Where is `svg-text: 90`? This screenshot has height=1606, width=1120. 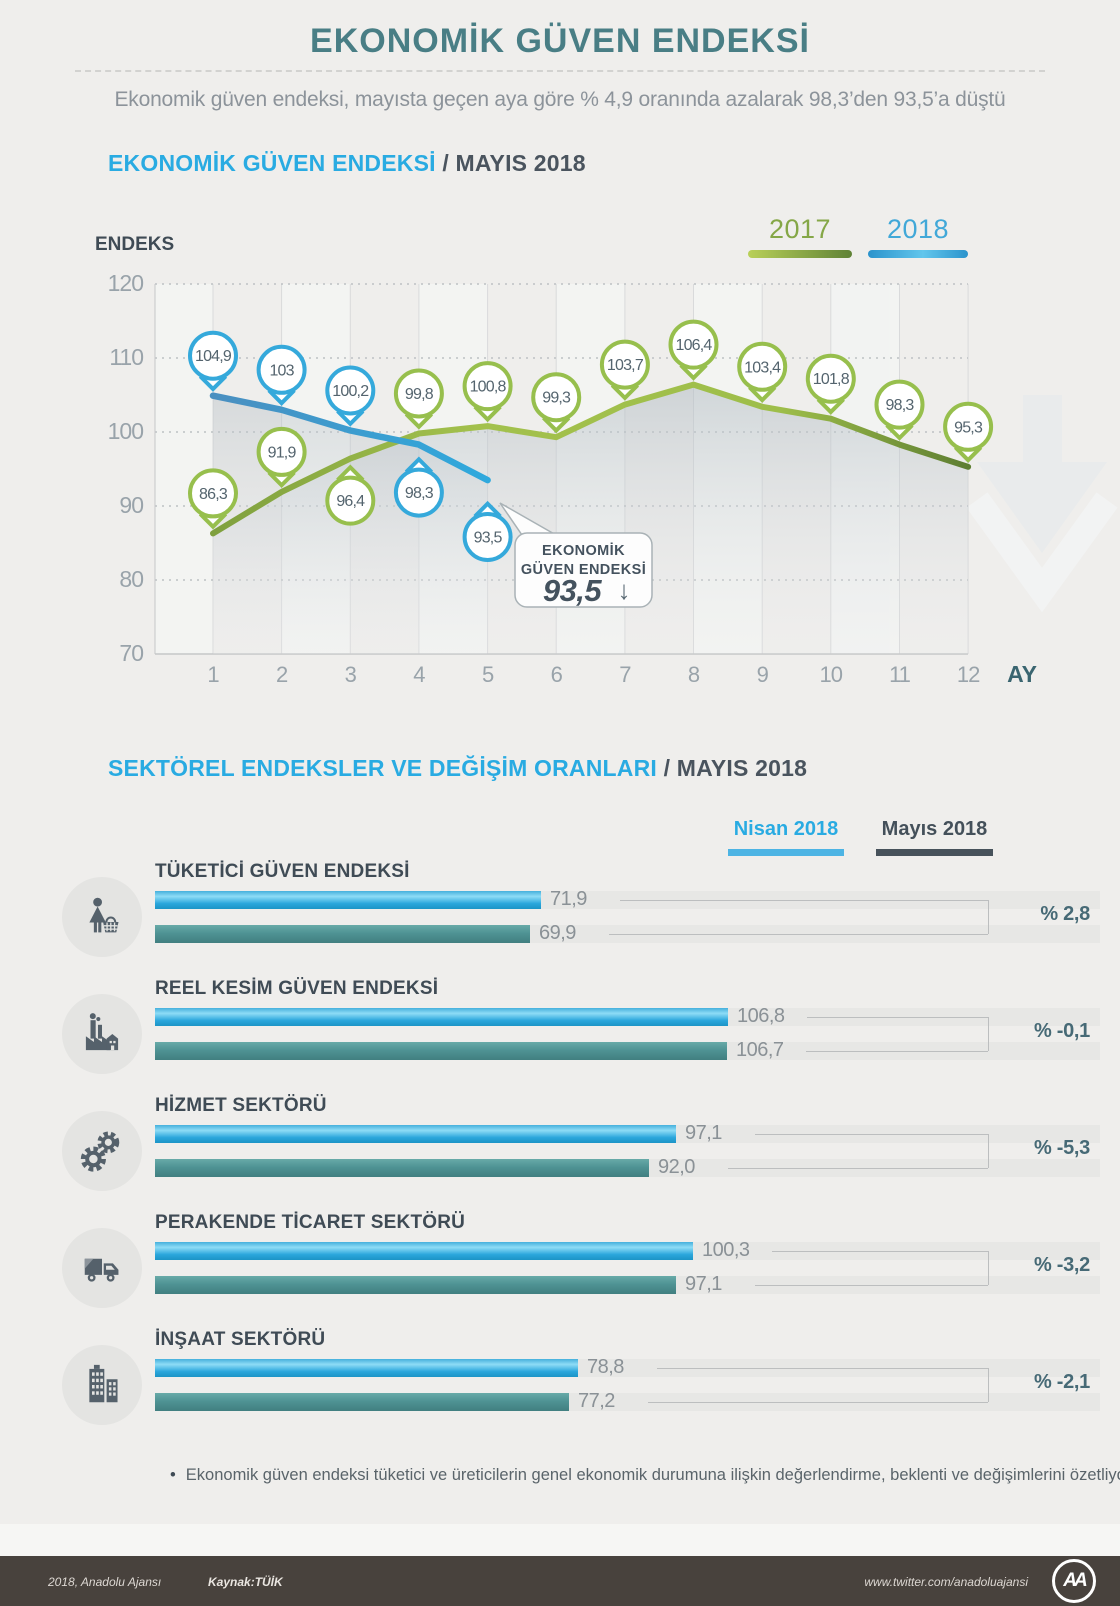
svg-text: 90 is located at coordinates (131, 505).